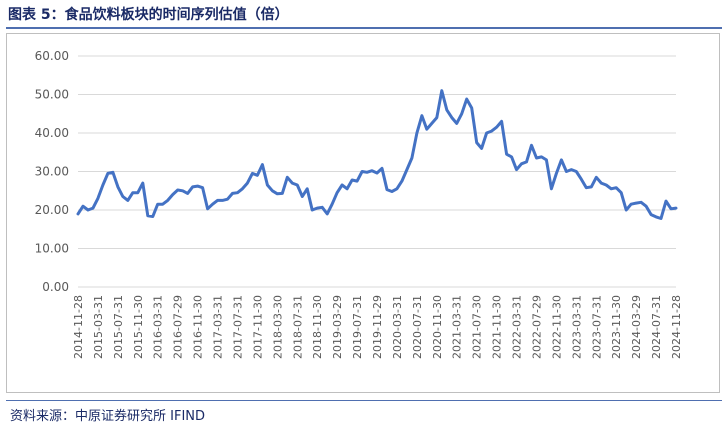  Describe the element at coordinates (52, 95) in the screenshot. I see `y-tick-label: 50.00` at that location.